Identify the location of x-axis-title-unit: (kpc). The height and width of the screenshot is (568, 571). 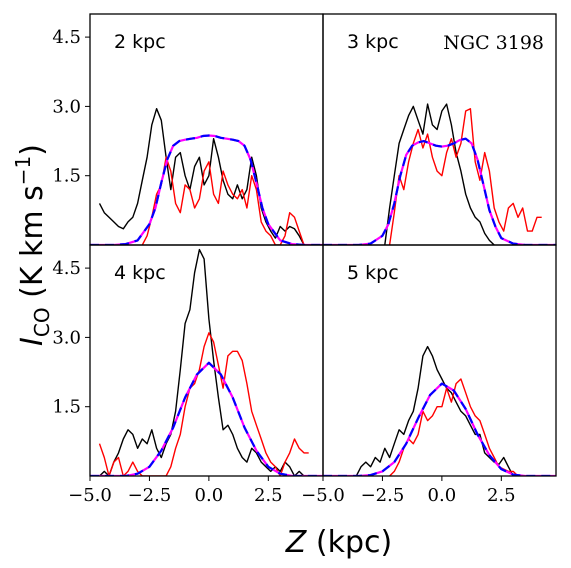
(349, 542).